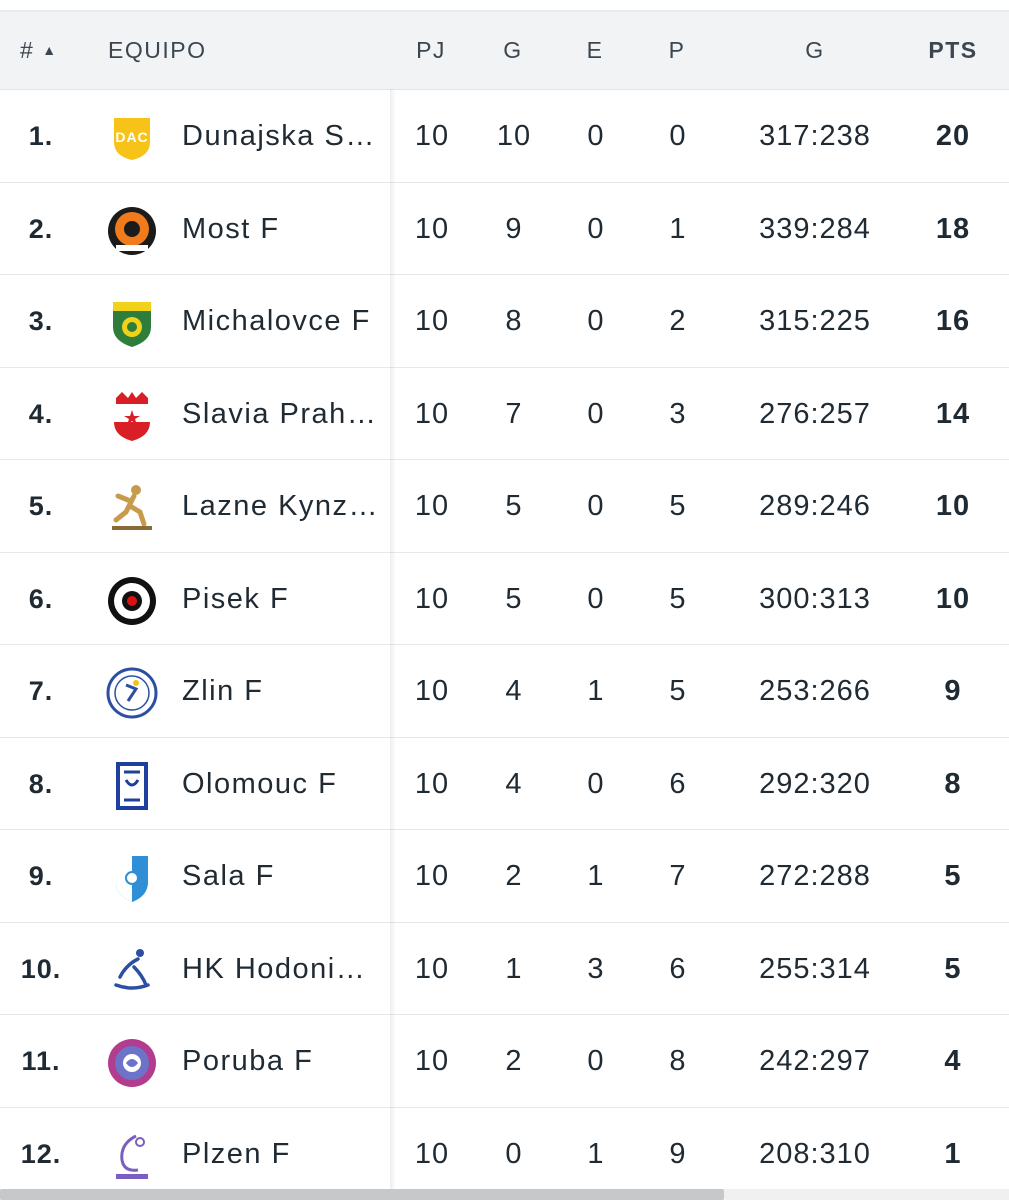 The width and height of the screenshot is (1009, 1200). What do you see at coordinates (504, 598) in the screenshot?
I see `table-row: 6. Pisek F 10 5 0 5 300:313 10` at bounding box center [504, 598].